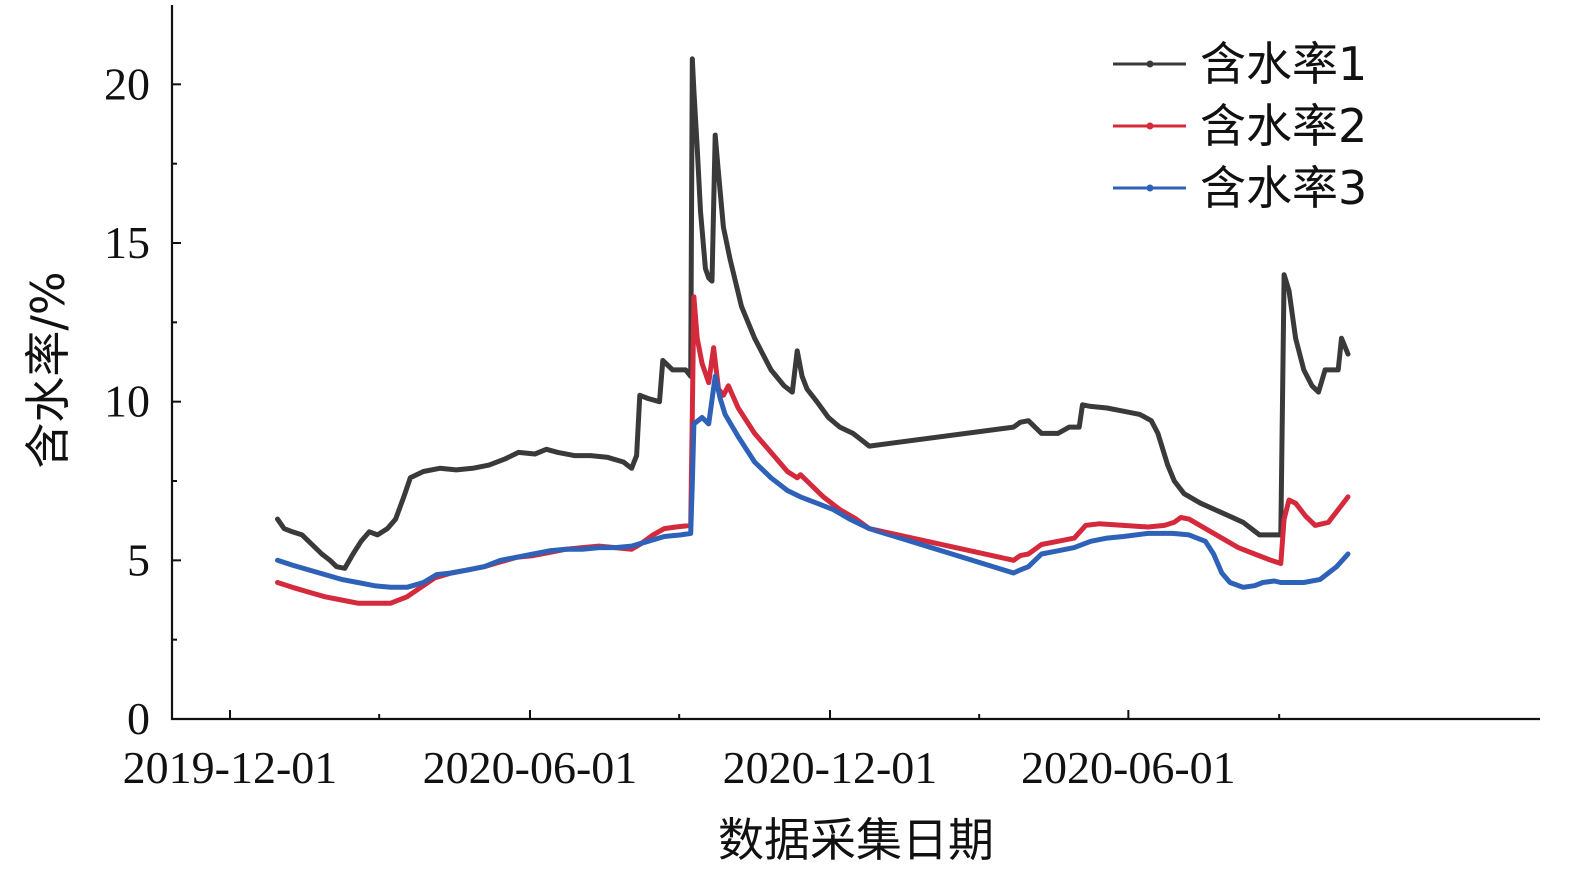 The width and height of the screenshot is (1575, 876). Describe the element at coordinates (1128, 767) in the screenshot. I see `x-tick-label: 2020-06-01` at that location.